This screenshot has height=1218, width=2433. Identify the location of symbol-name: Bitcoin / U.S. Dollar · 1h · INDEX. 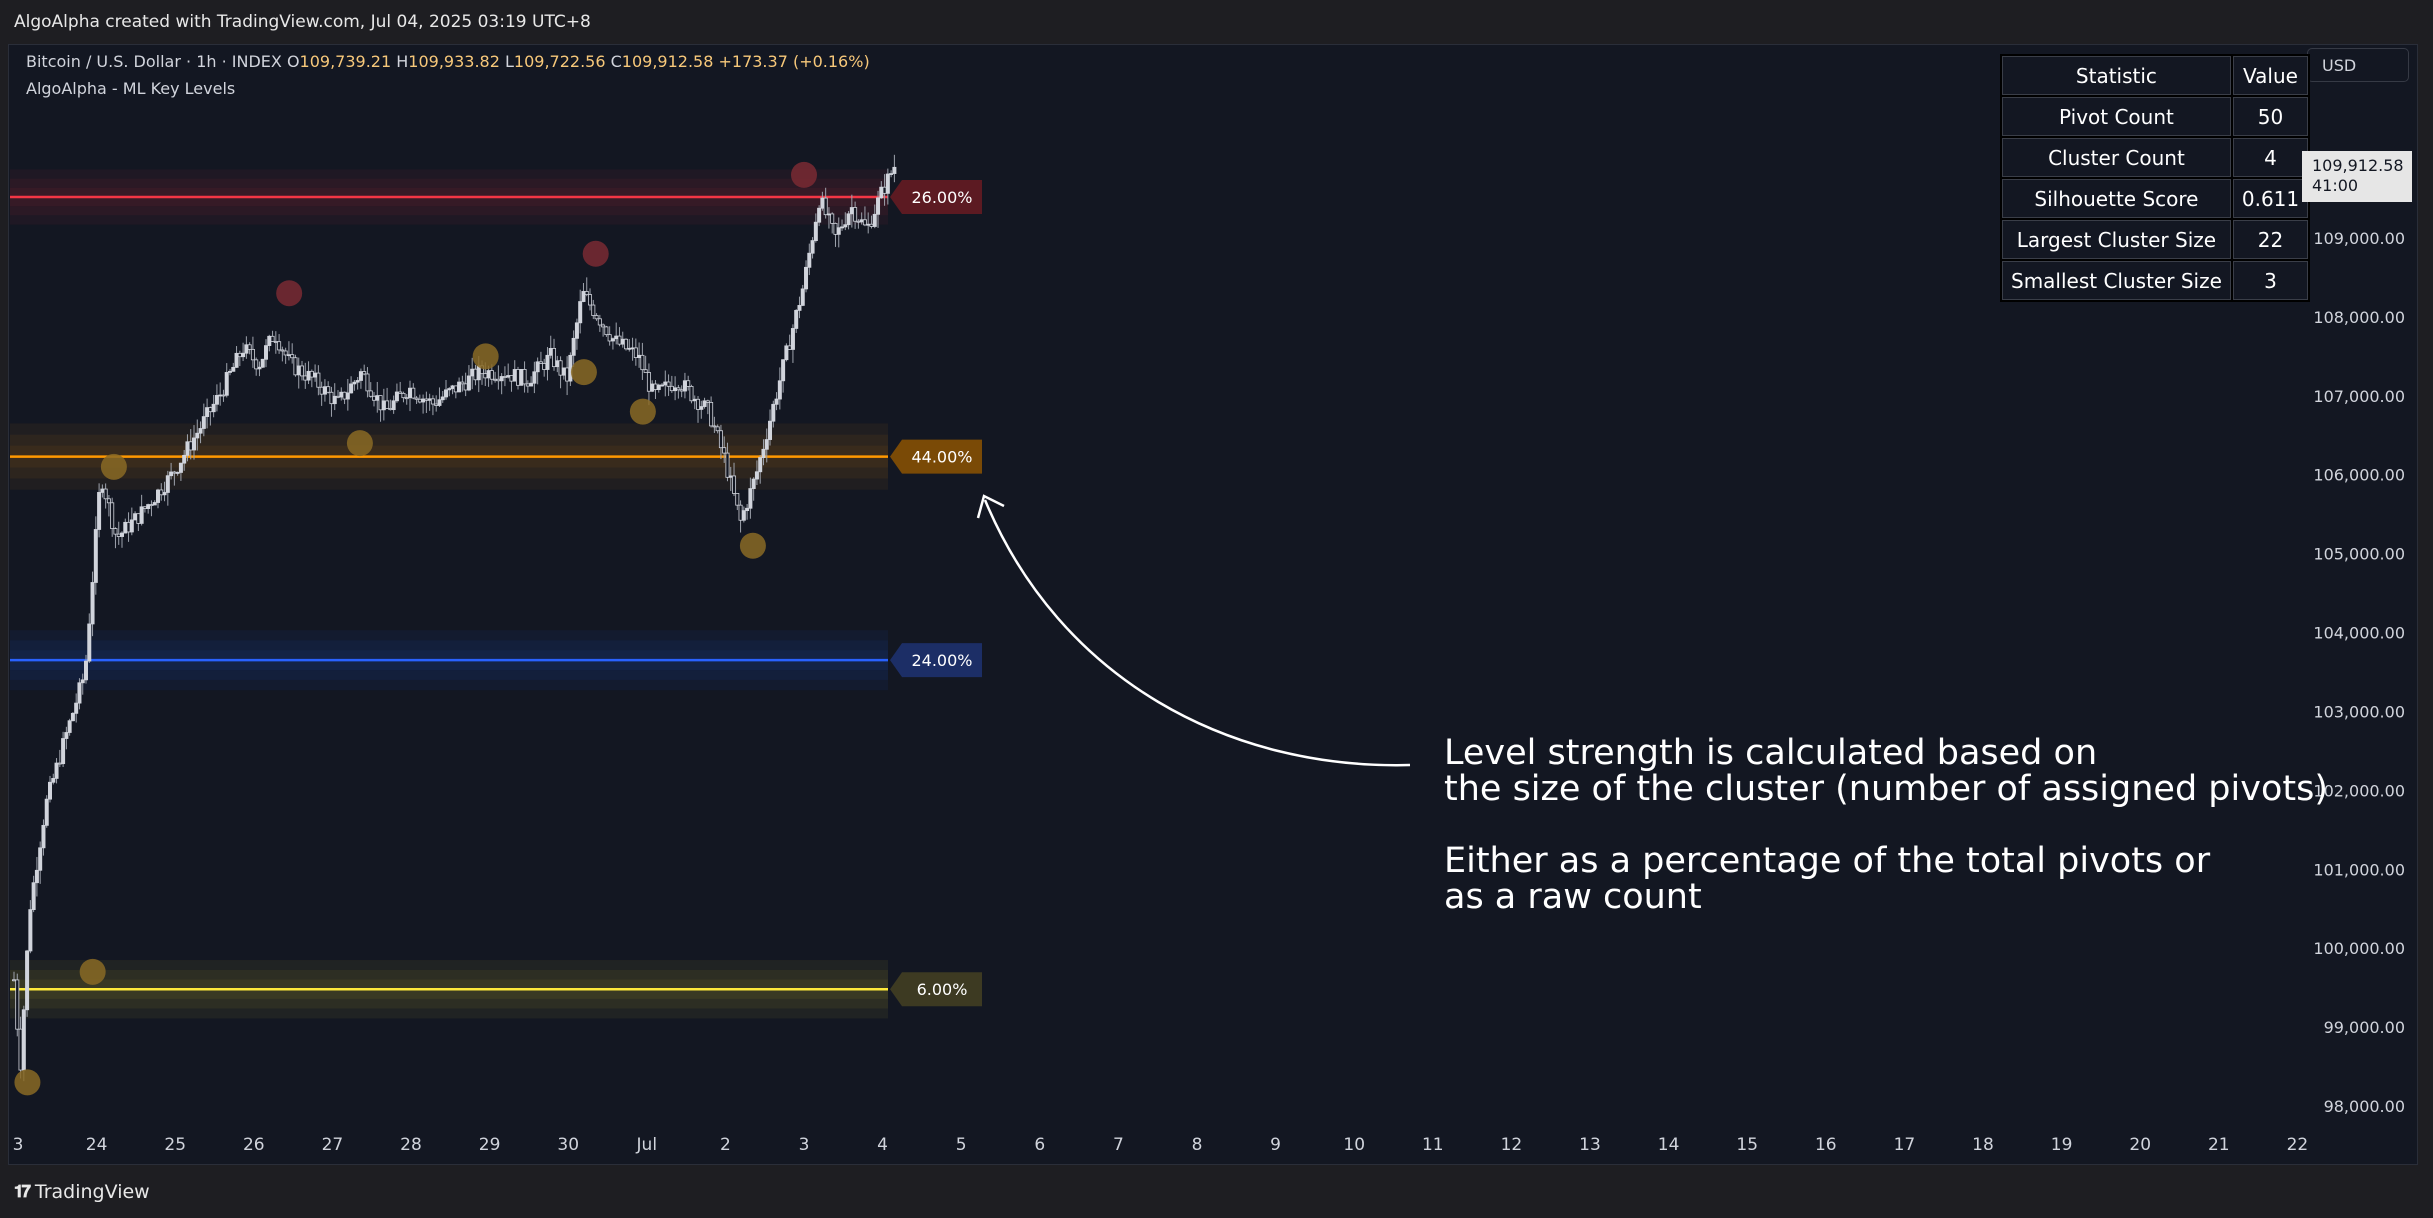
(154, 61).